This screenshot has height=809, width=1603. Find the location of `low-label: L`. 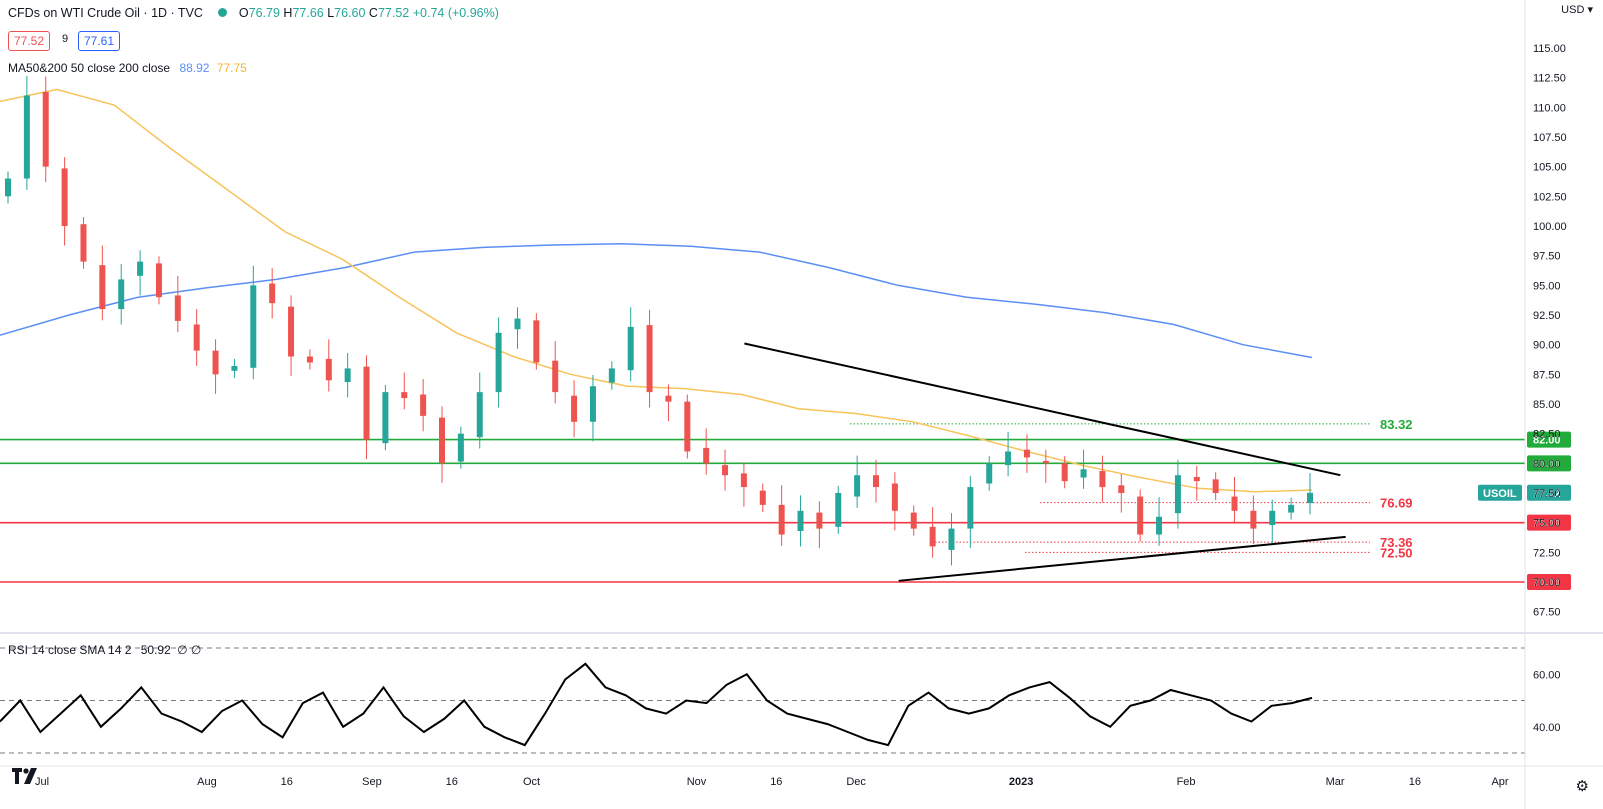

low-label: L is located at coordinates (331, 13).